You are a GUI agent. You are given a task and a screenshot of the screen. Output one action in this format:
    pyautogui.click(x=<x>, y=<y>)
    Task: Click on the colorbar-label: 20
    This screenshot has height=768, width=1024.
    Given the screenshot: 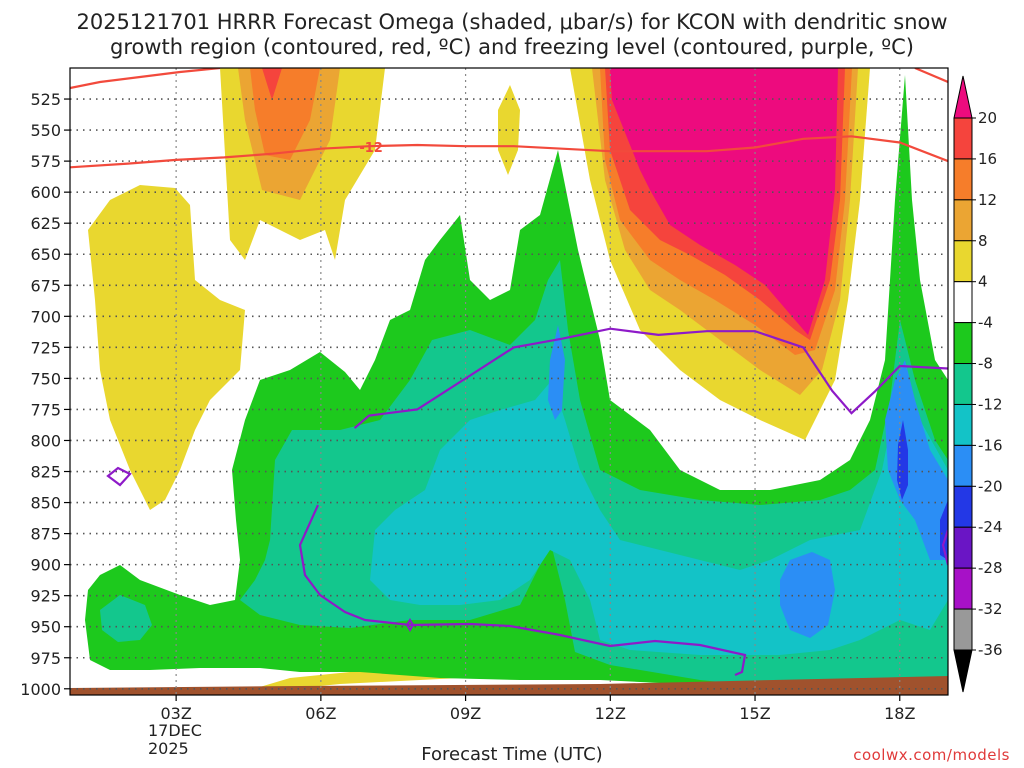 What is the action you would take?
    pyautogui.click(x=987, y=118)
    